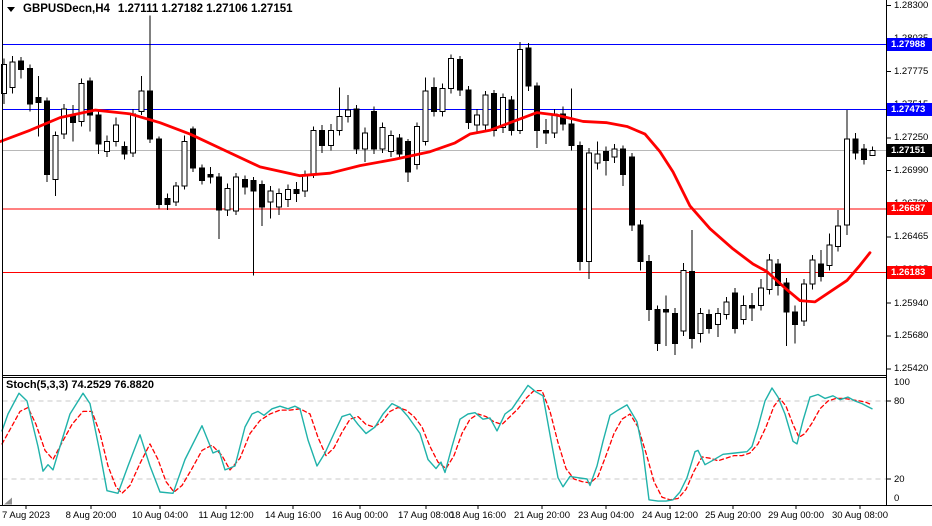  Describe the element at coordinates (909, 150) in the screenshot. I see `price-badge-current-price: 1.27151` at that location.